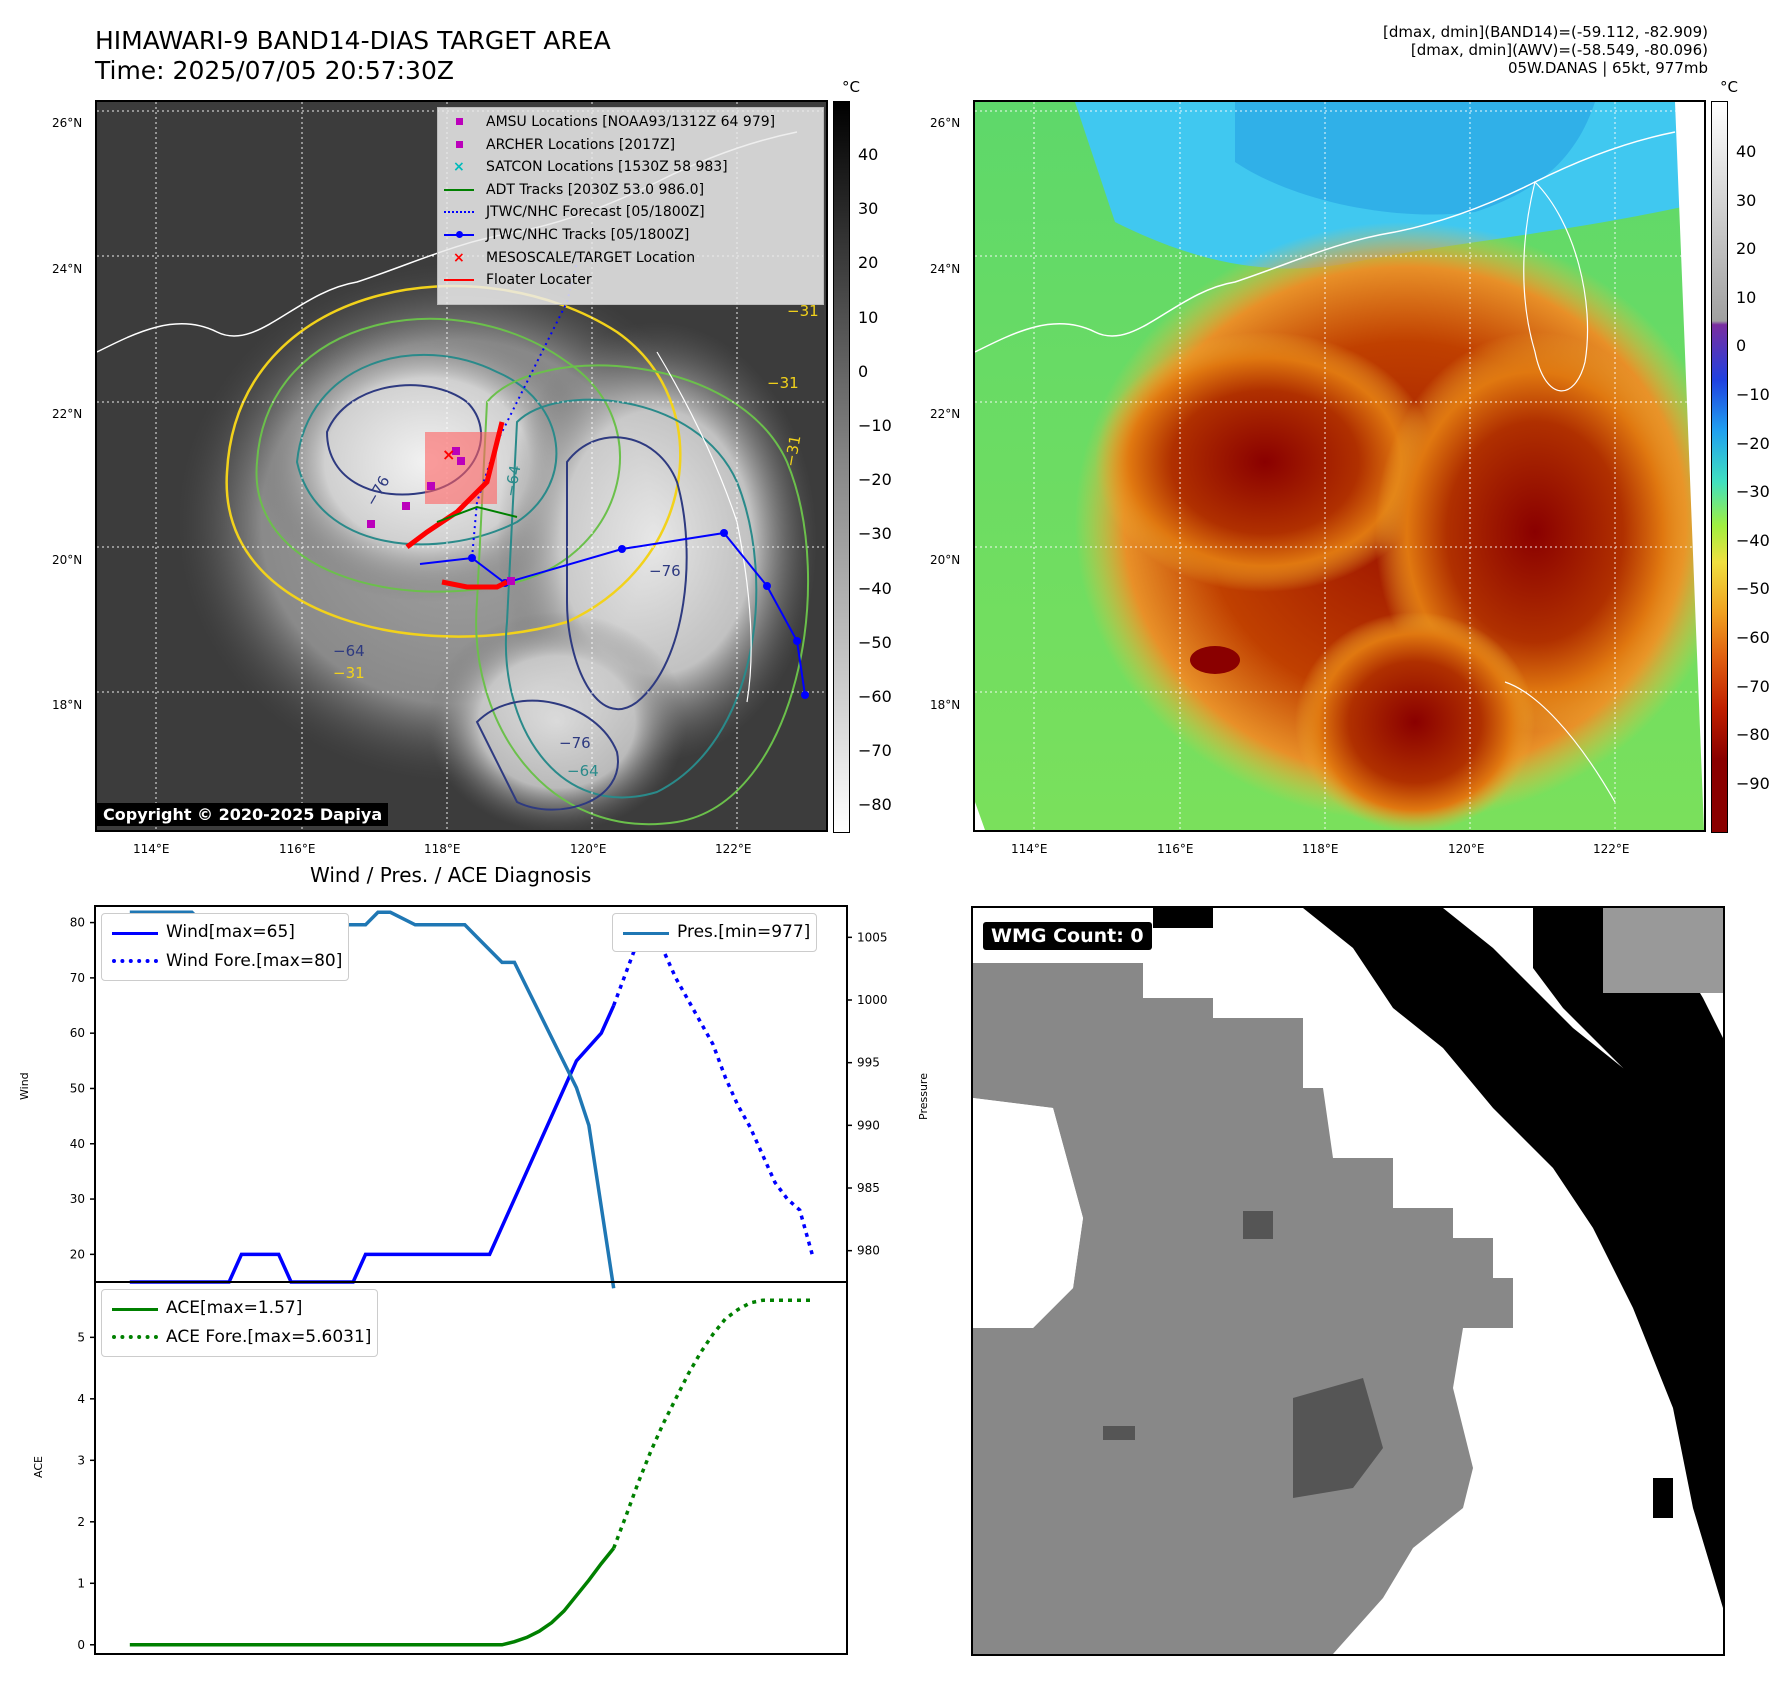 This screenshot has width=1788, height=1690. I want to click on pressure-ytick-label: 1000, so click(872, 1000).